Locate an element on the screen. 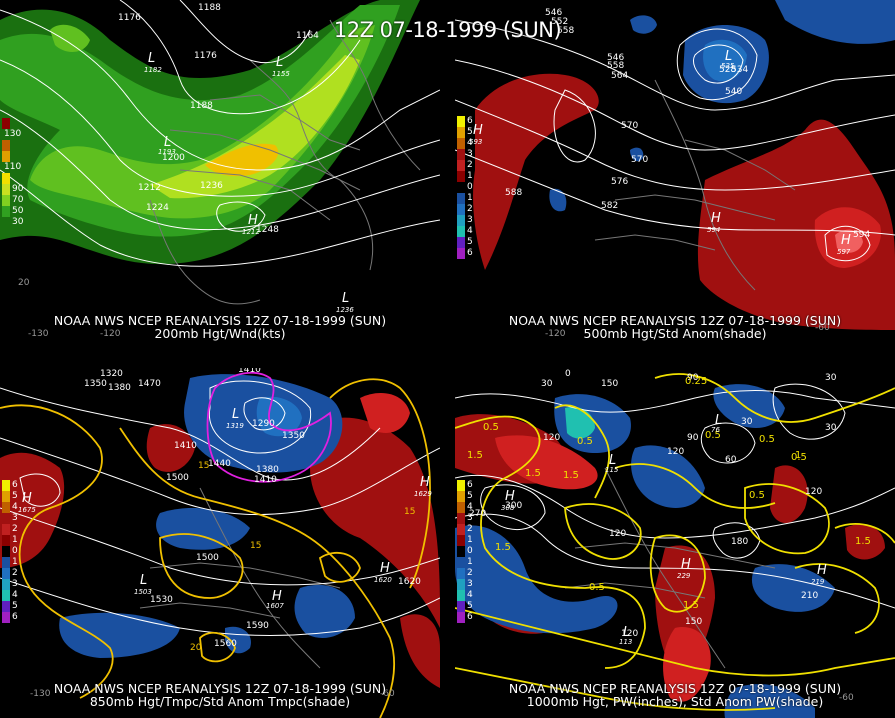 The width and height of the screenshot is (895, 718). anom-positive-east is located at coordinates (796, 224).